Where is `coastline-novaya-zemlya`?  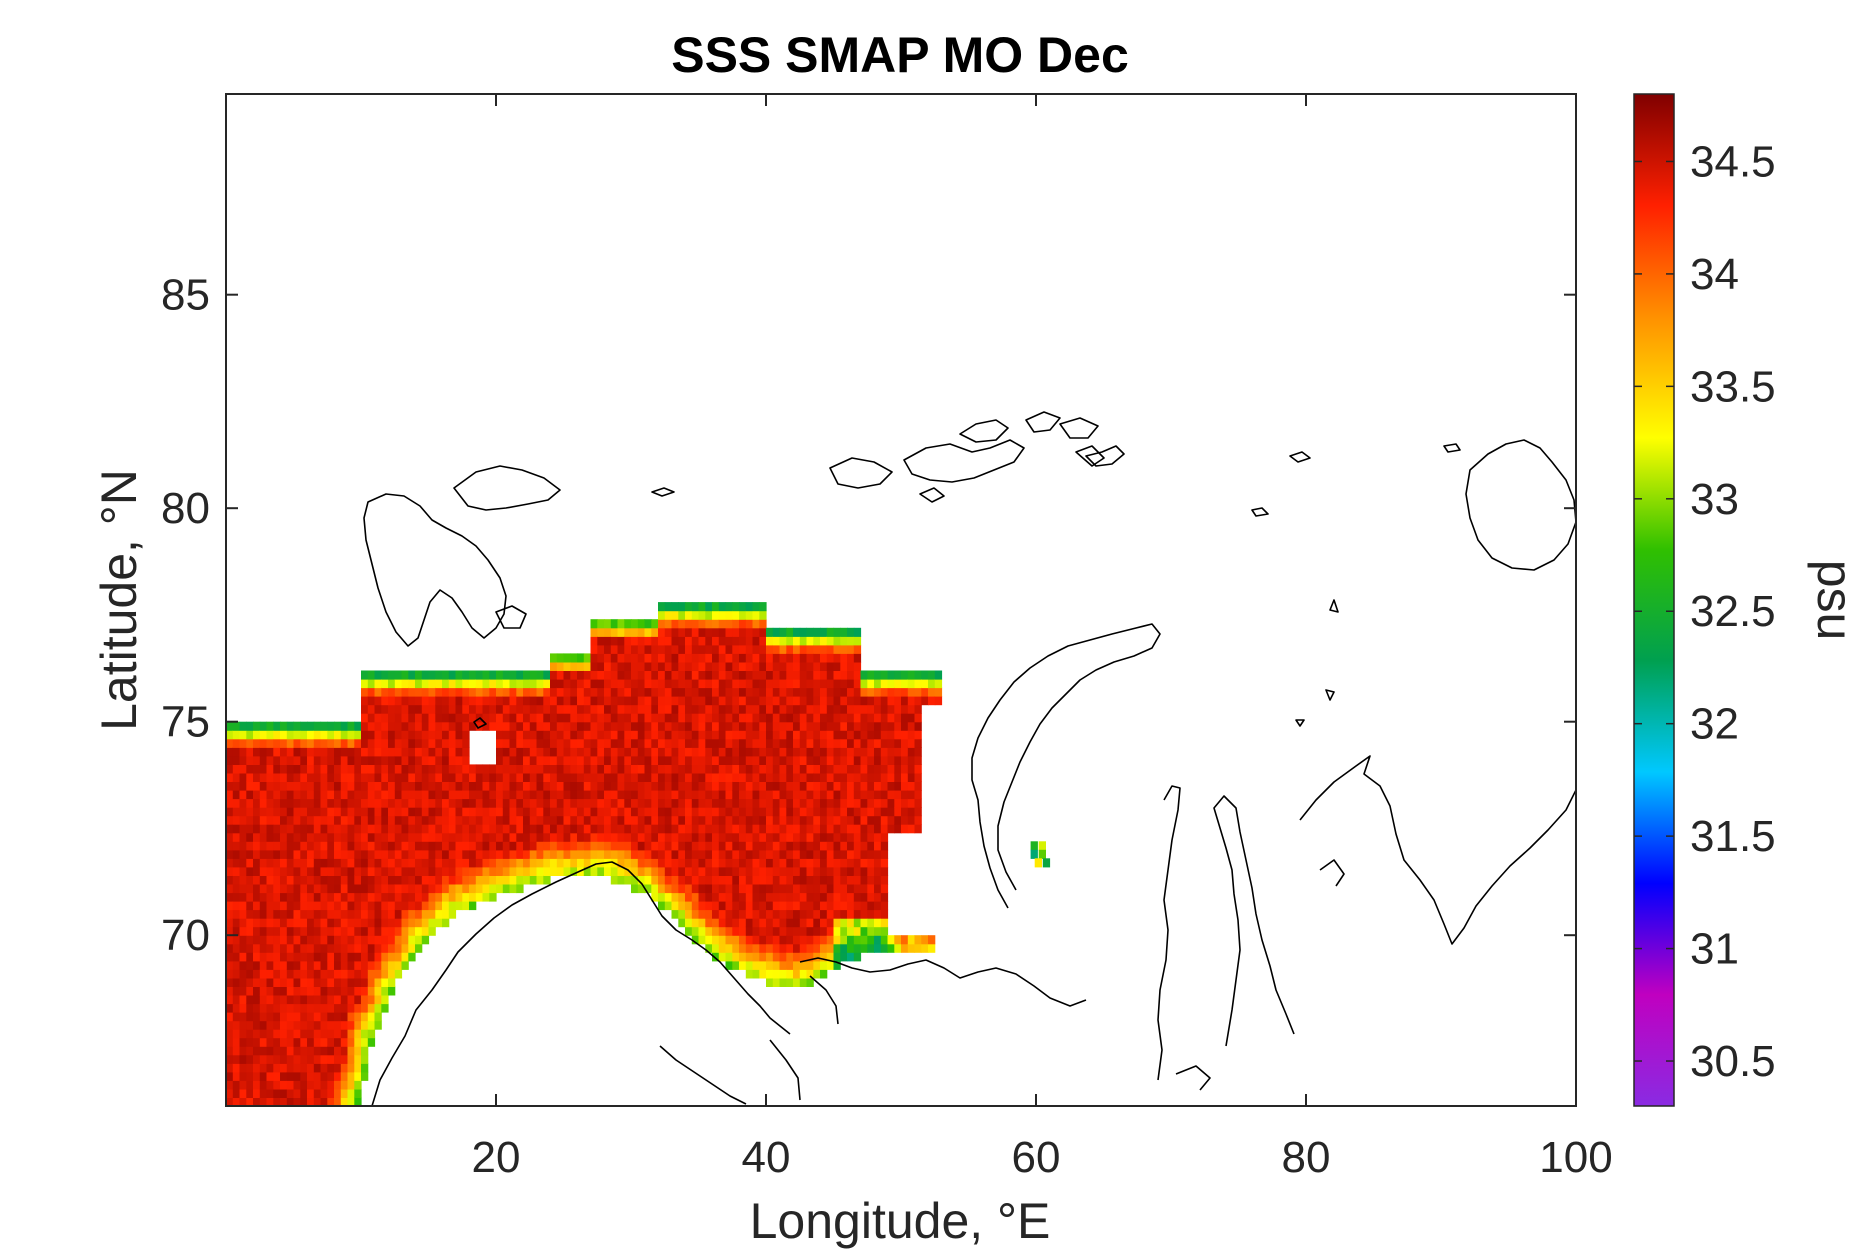
coastline-novaya-zemlya is located at coordinates (1066, 766).